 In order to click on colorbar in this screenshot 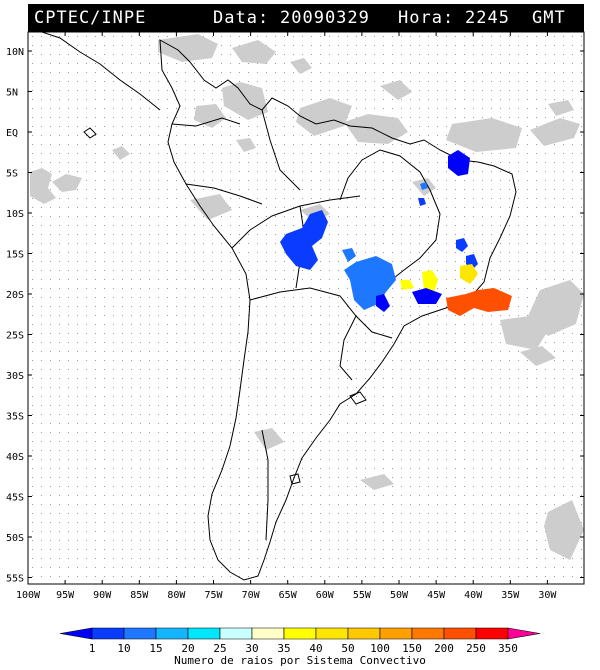, I will do `click(300, 633)`.